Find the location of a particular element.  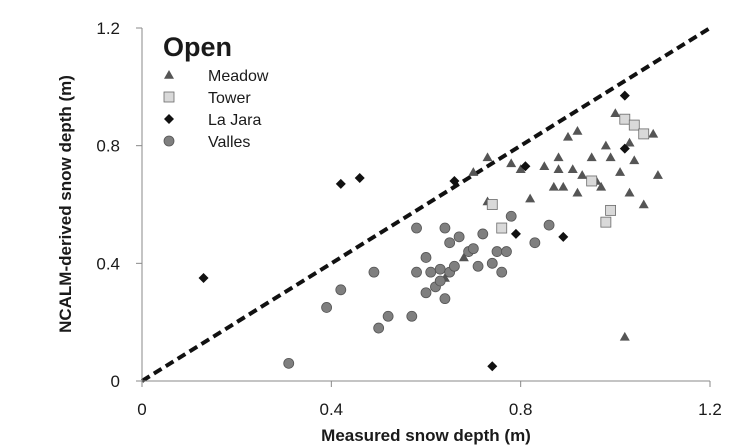

y-tick-label: 0.8 is located at coordinates (108, 146).